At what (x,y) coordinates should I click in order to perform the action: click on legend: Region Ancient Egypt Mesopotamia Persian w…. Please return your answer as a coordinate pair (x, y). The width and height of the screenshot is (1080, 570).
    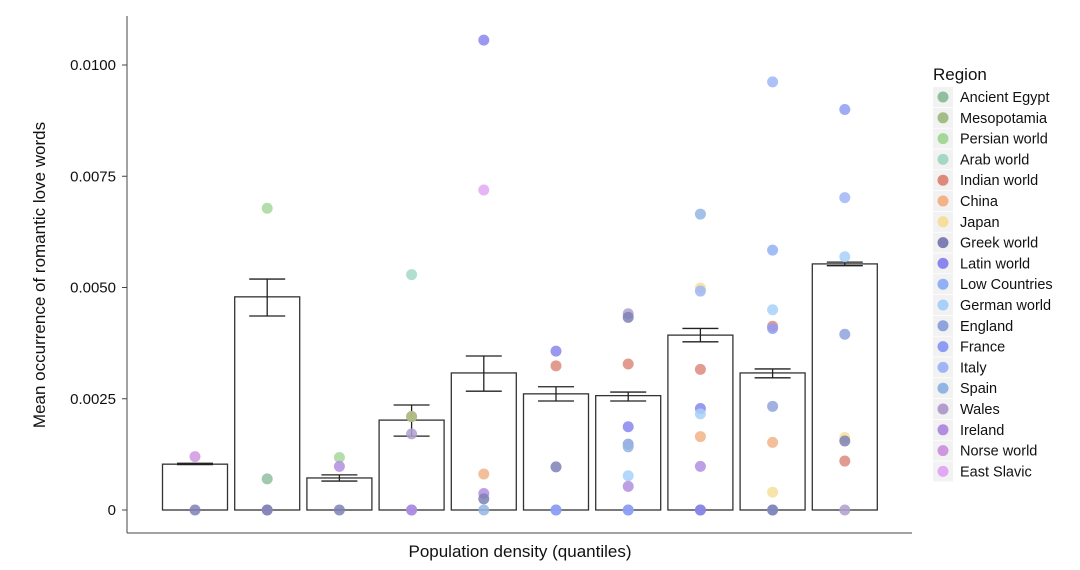
    Looking at the image, I should click on (993, 273).